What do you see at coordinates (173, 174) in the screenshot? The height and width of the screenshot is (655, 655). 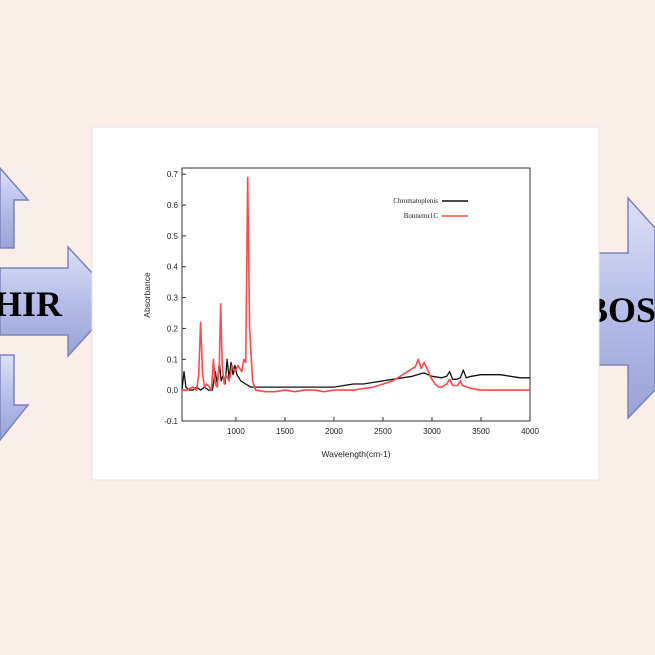 I see `y-tick-label: 0.7` at bounding box center [173, 174].